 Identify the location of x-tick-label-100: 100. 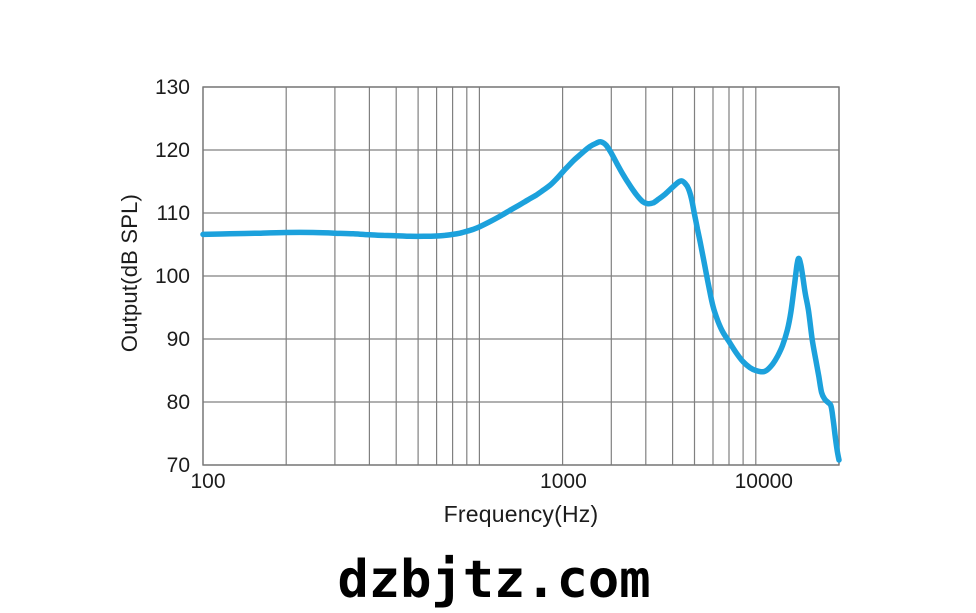
(207, 481).